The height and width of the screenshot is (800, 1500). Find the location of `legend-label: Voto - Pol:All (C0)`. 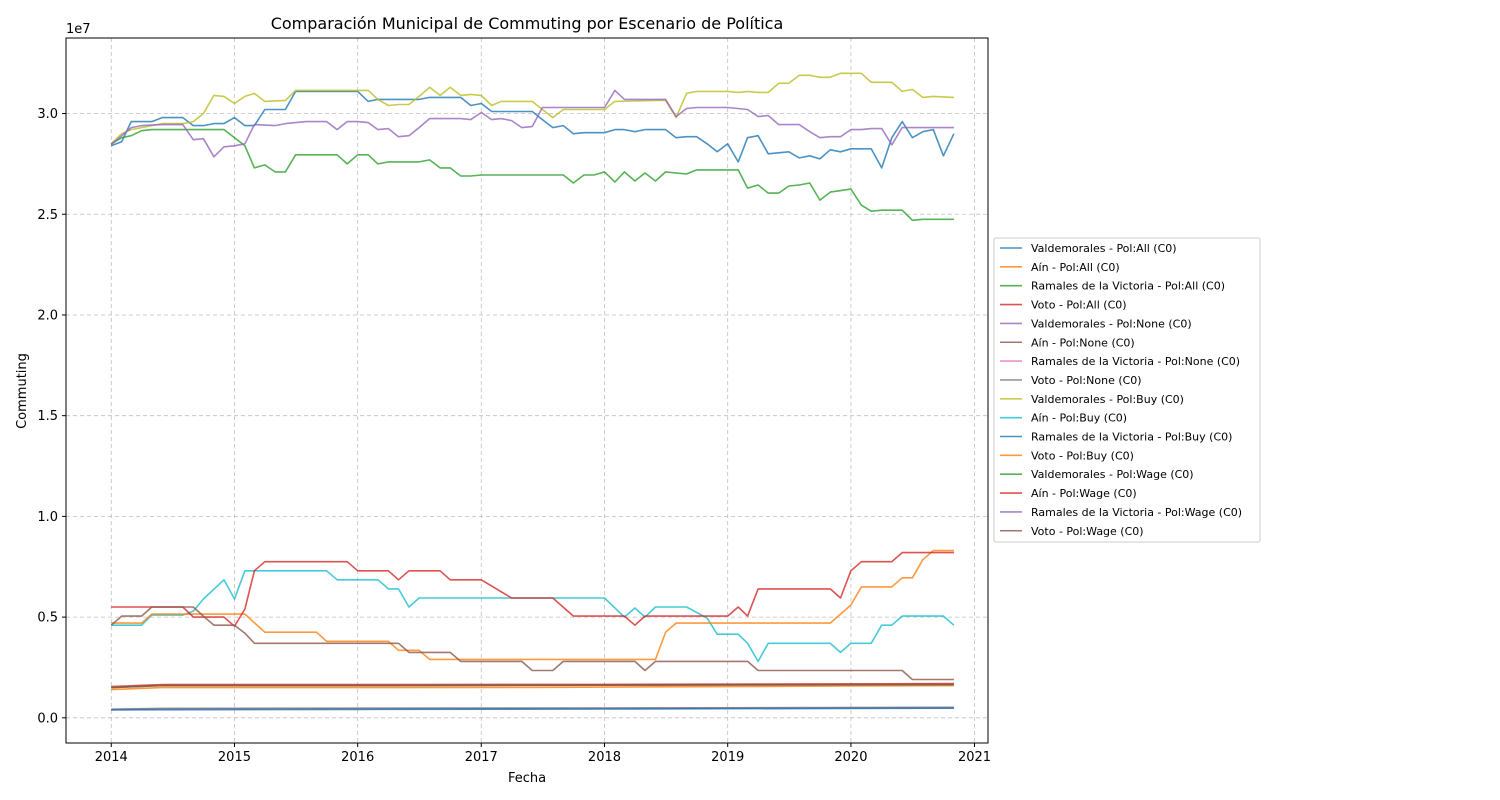

legend-label: Voto - Pol:All (C0) is located at coordinates (1079, 305).